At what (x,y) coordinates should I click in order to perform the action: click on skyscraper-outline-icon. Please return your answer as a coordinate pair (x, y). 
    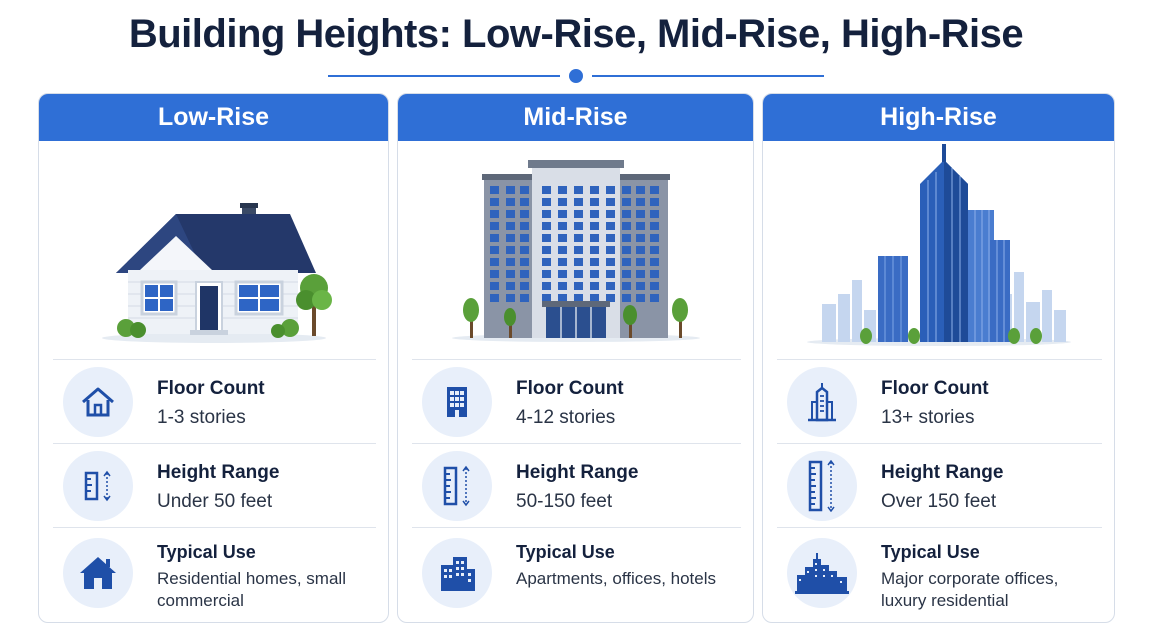
    Looking at the image, I should click on (822, 402).